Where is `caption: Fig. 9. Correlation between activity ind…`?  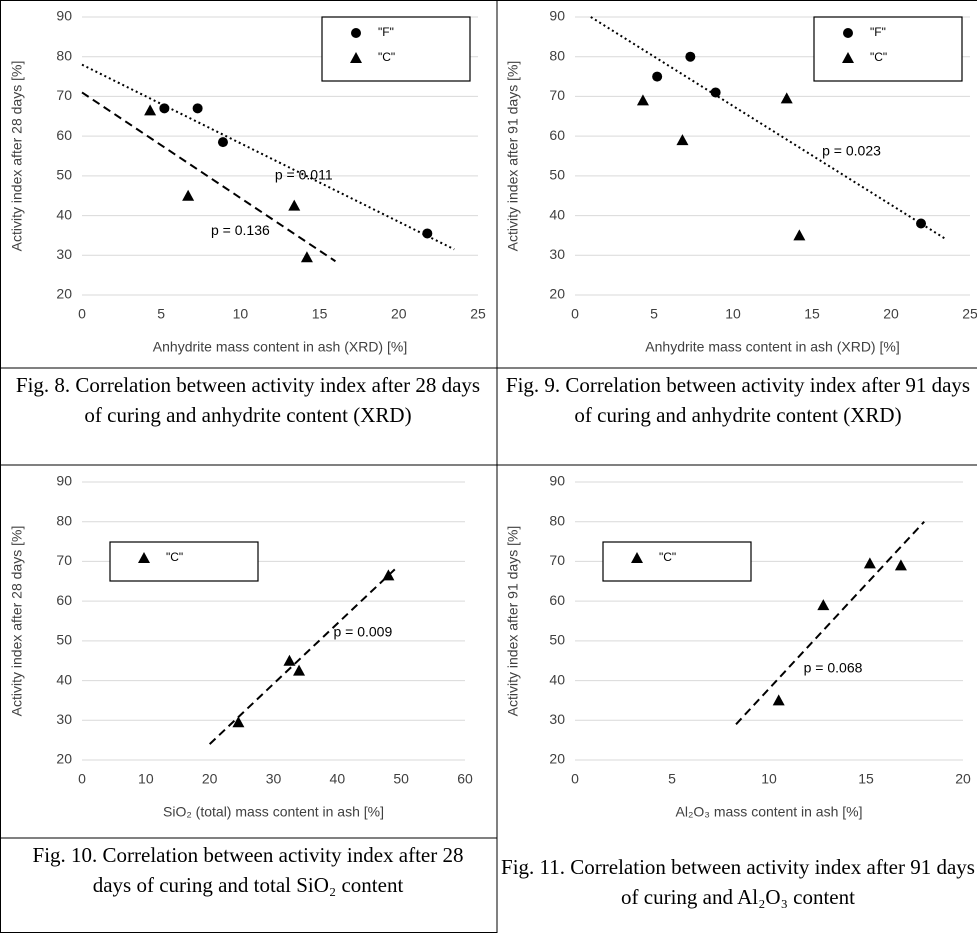
caption: Fig. 9. Correlation between activity ind… is located at coordinates (738, 400).